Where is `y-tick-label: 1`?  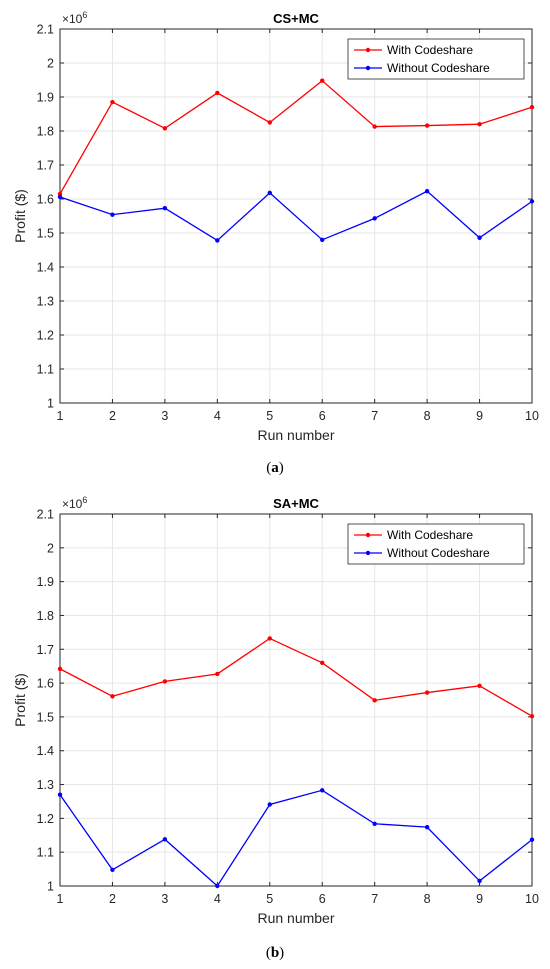 y-tick-label: 1 is located at coordinates (50, 404).